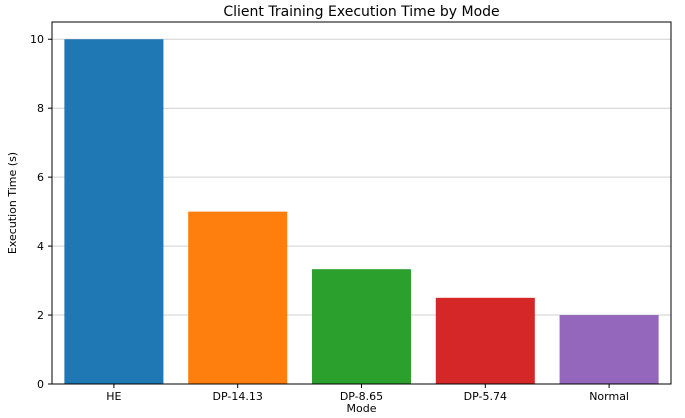 The width and height of the screenshot is (685, 418). What do you see at coordinates (40, 177) in the screenshot?
I see `y-tick-label: 6` at bounding box center [40, 177].